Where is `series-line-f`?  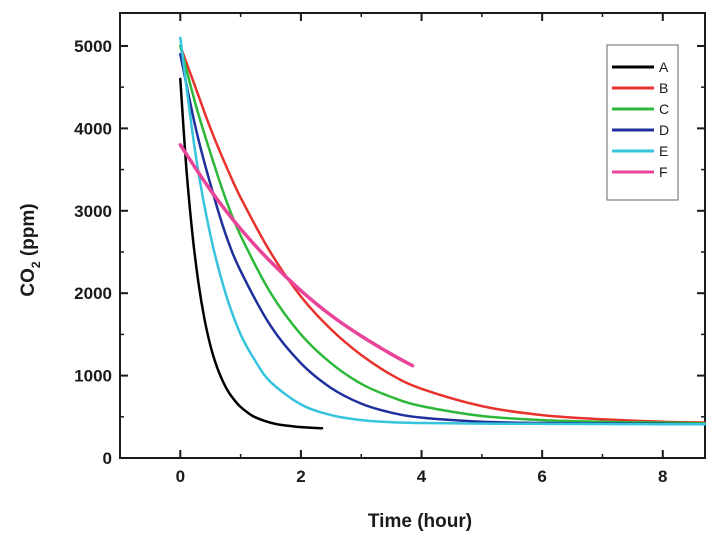
series-line-f is located at coordinates (296, 255).